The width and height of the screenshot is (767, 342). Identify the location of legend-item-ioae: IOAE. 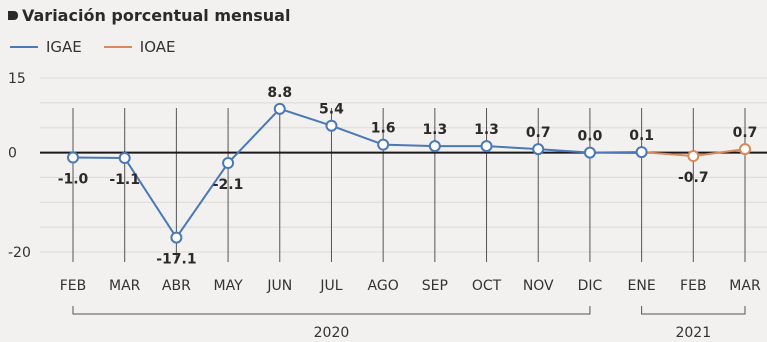
(139, 47).